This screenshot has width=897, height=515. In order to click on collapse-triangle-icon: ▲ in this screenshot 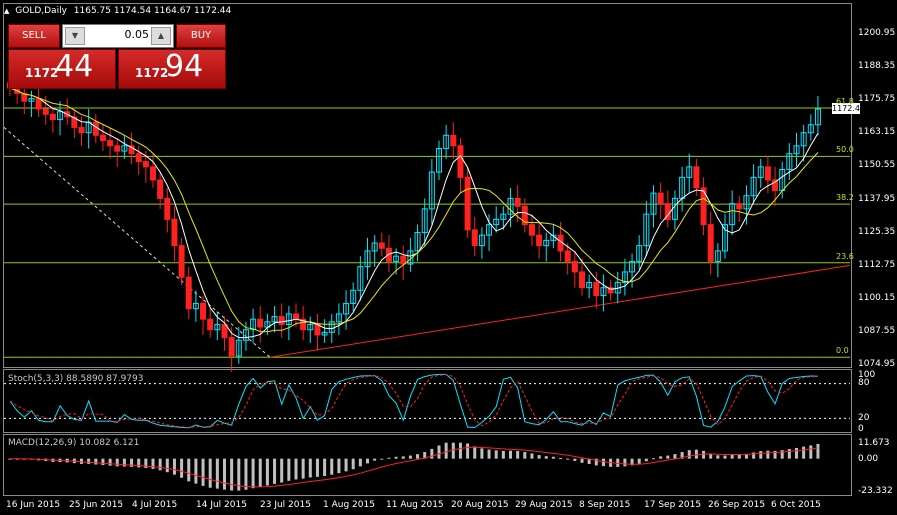, I will do `click(7, 11)`.